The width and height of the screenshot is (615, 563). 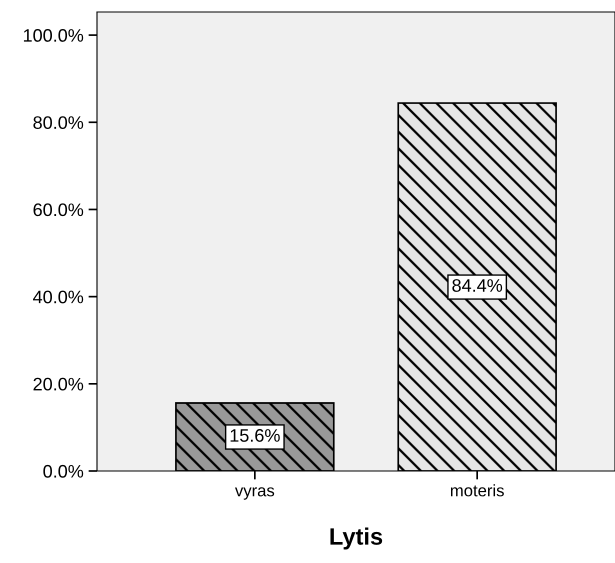 I want to click on data-label: 84.4%, so click(x=477, y=285).